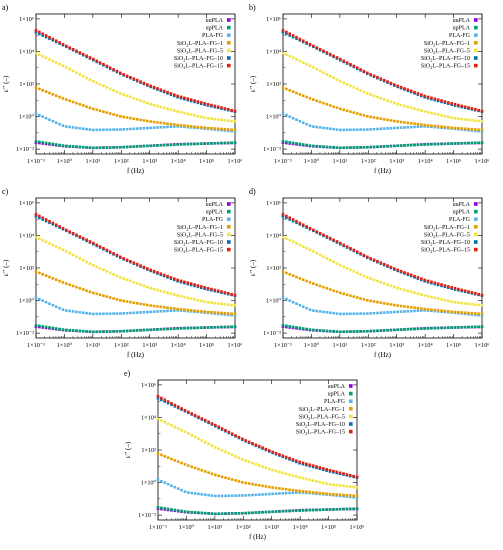 The image size is (503, 550). What do you see at coordinates (135, 145) in the screenshot?
I see `series-uupla` at bounding box center [135, 145].